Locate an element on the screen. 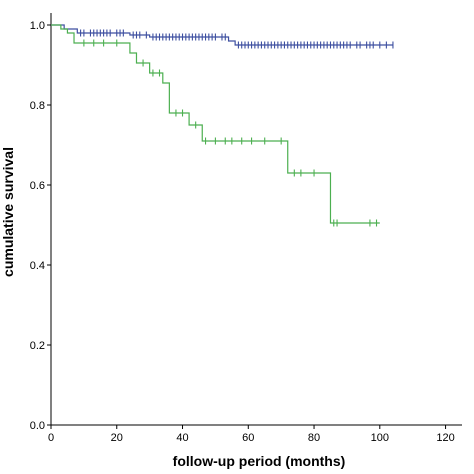 This screenshot has width=474, height=474. y-tick-label: 0.0 is located at coordinates (37, 426).